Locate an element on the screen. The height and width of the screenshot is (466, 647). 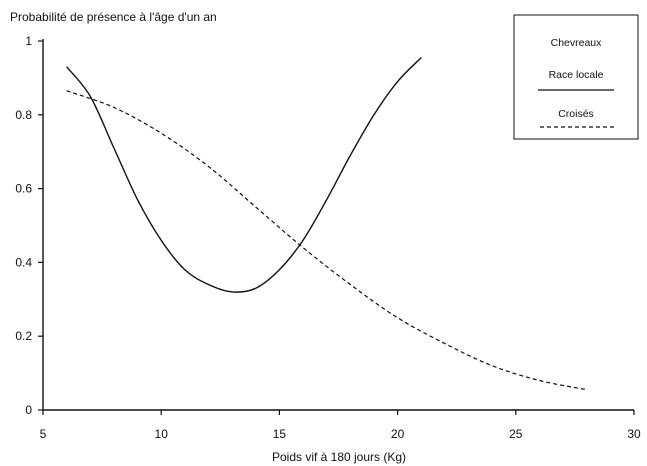
y-tick-label: 0.4 is located at coordinates (23, 262).